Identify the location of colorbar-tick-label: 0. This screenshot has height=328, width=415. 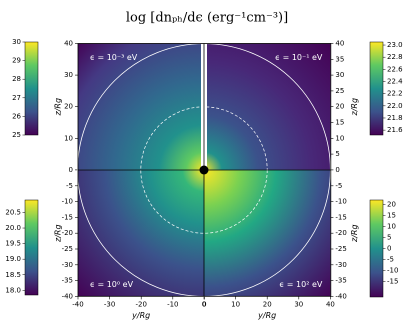
(389, 249).